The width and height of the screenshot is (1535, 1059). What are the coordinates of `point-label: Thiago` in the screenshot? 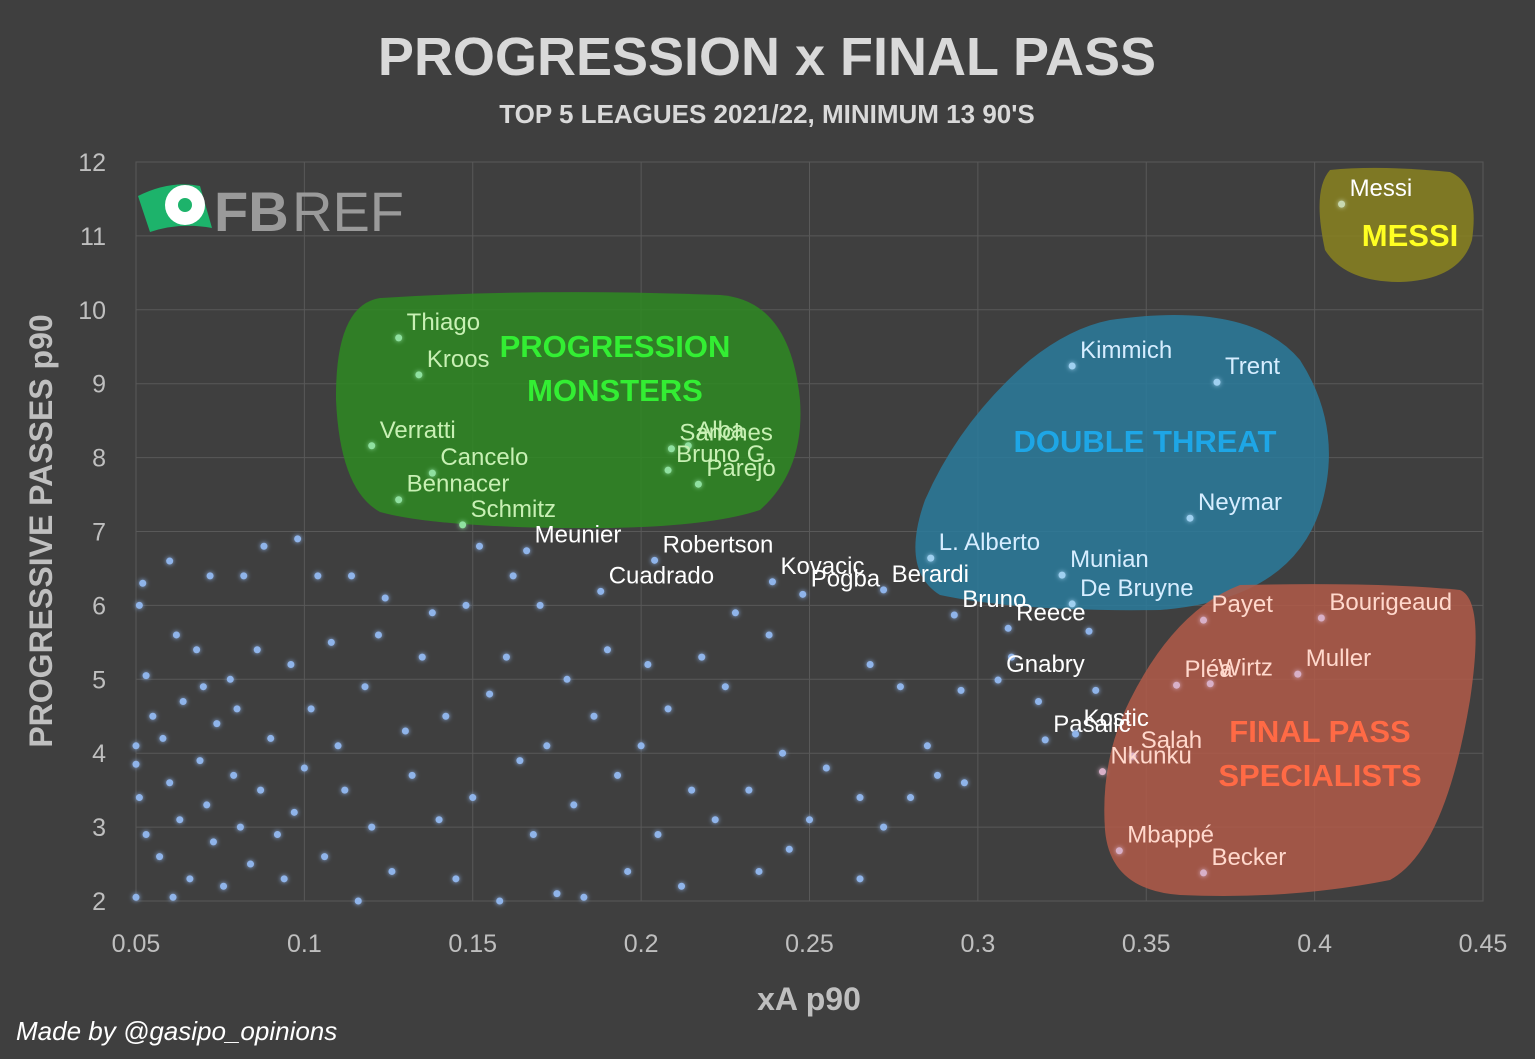 It's located at (443, 322).